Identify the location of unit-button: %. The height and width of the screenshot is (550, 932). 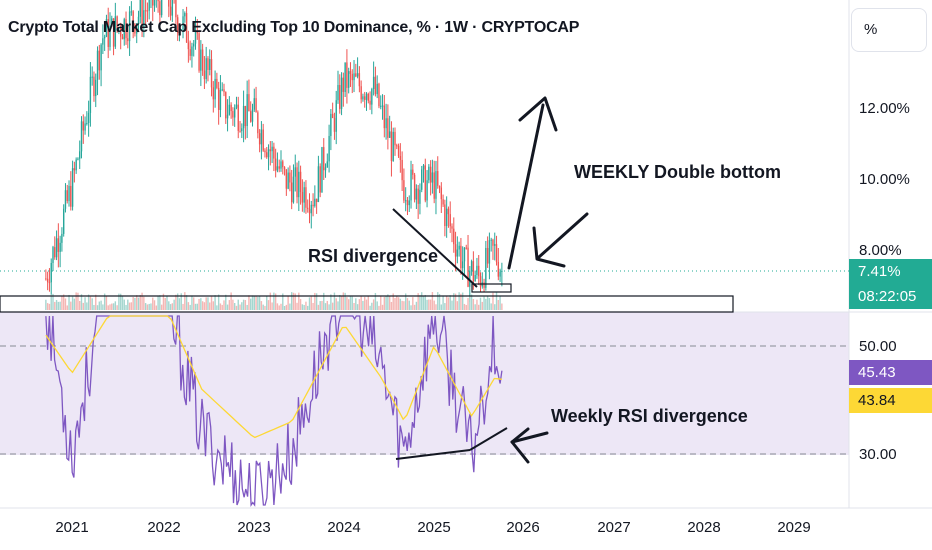
(889, 30).